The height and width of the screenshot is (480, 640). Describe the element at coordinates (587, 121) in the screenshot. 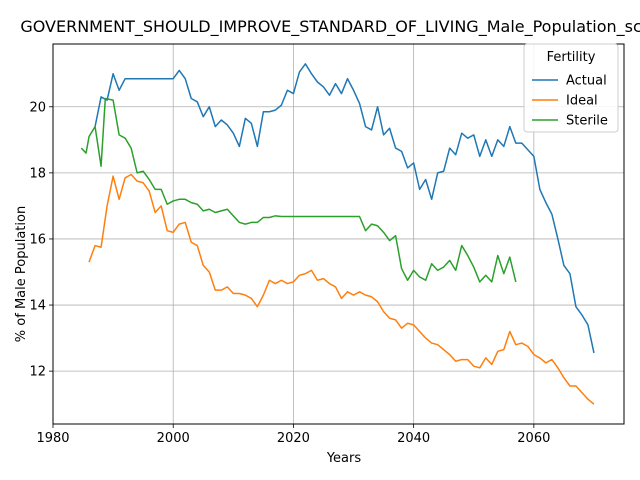

I see `legend-label-sterile: Sterile` at that location.